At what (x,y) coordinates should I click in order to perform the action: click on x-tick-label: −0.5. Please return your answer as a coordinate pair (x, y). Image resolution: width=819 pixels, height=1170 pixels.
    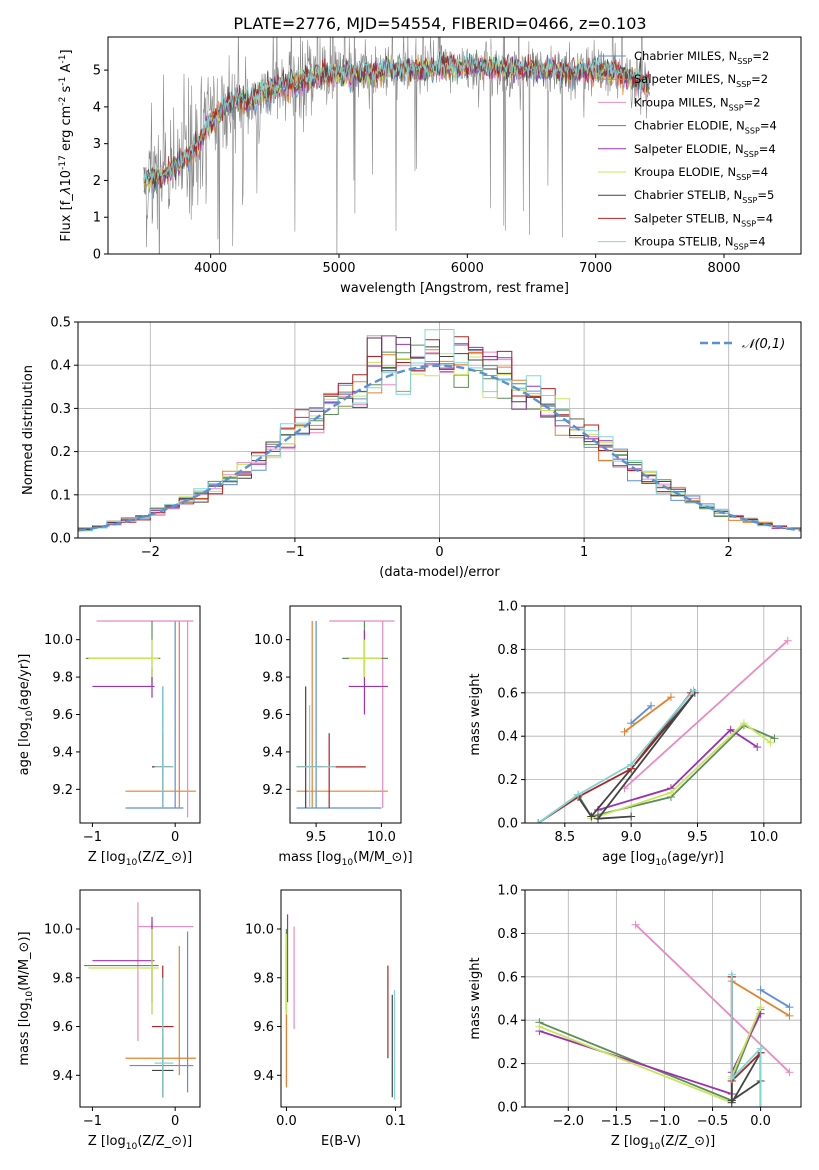
    Looking at the image, I should click on (713, 1121).